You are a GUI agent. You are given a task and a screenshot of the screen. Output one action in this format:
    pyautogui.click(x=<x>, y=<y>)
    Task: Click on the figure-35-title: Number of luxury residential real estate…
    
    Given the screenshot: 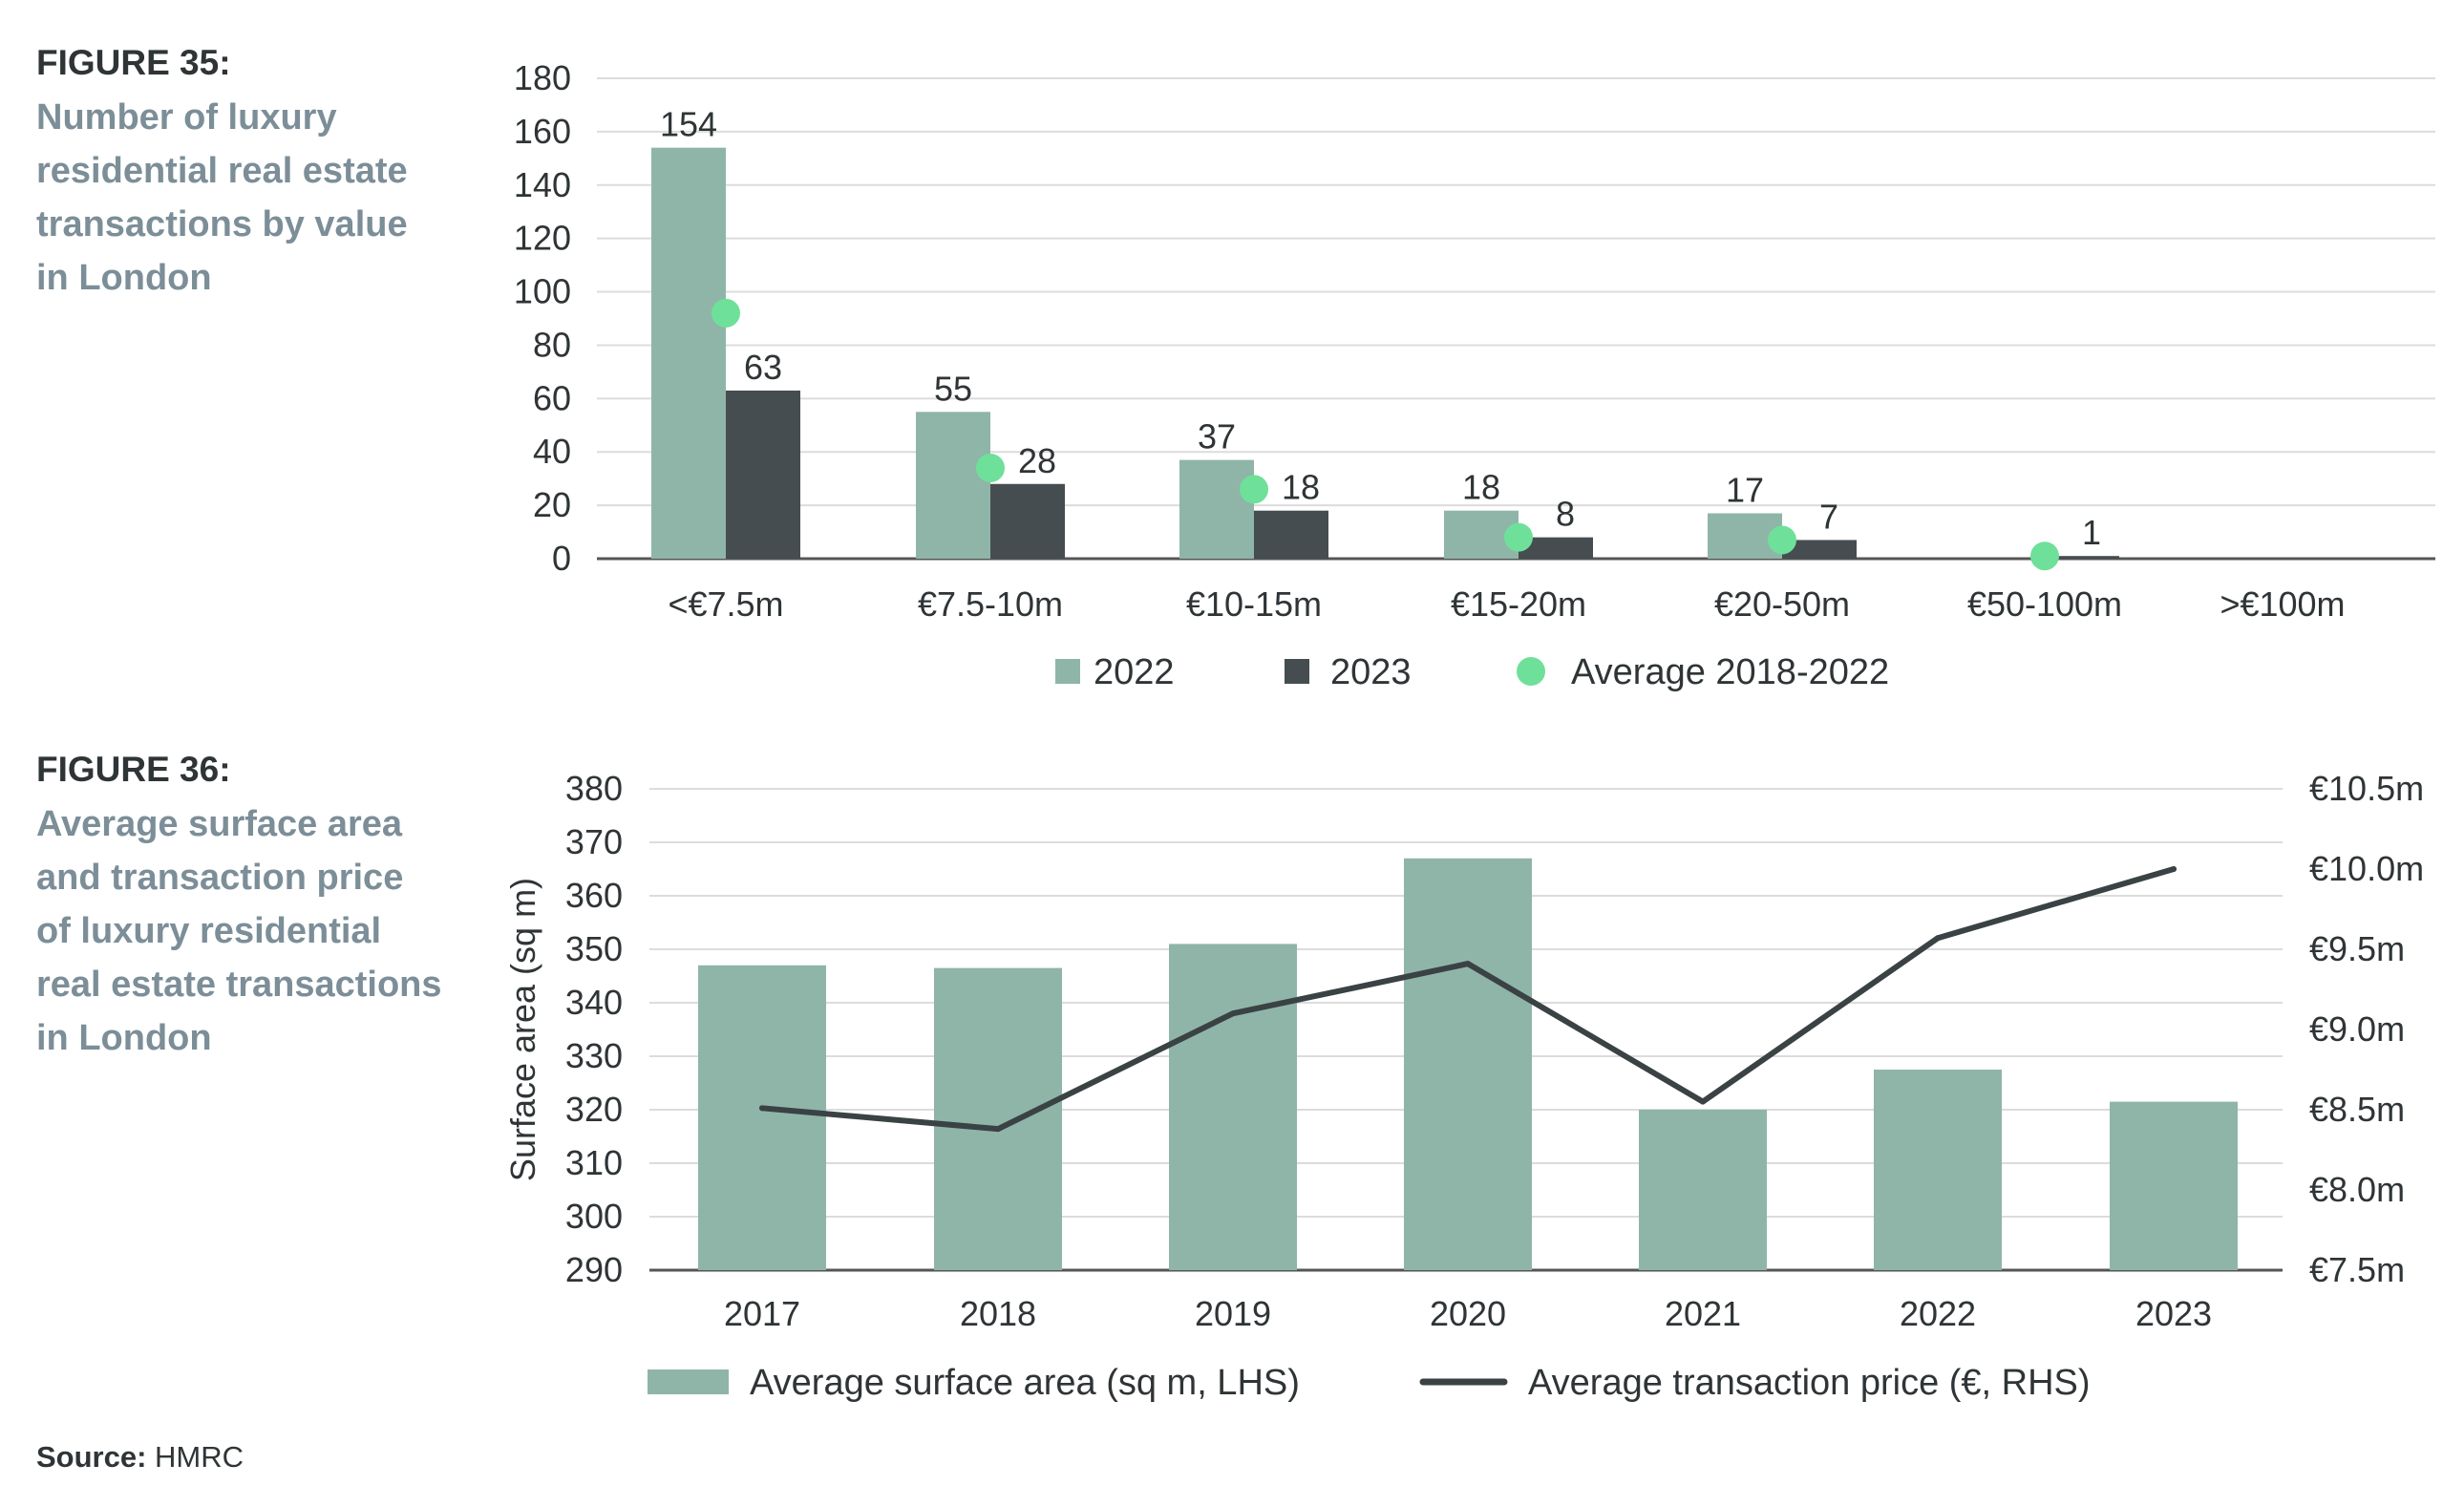 What is the action you would take?
    pyautogui.click(x=222, y=197)
    